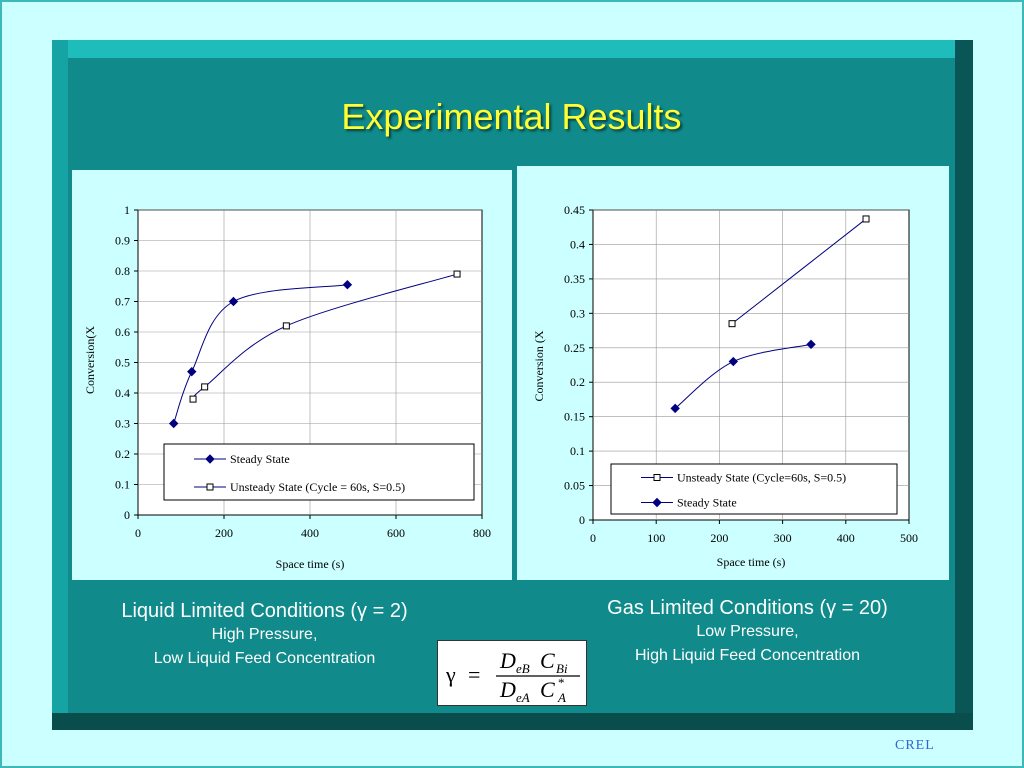 This screenshot has height=768, width=1024. I want to click on y-tick-label: 0.15, so click(574, 417).